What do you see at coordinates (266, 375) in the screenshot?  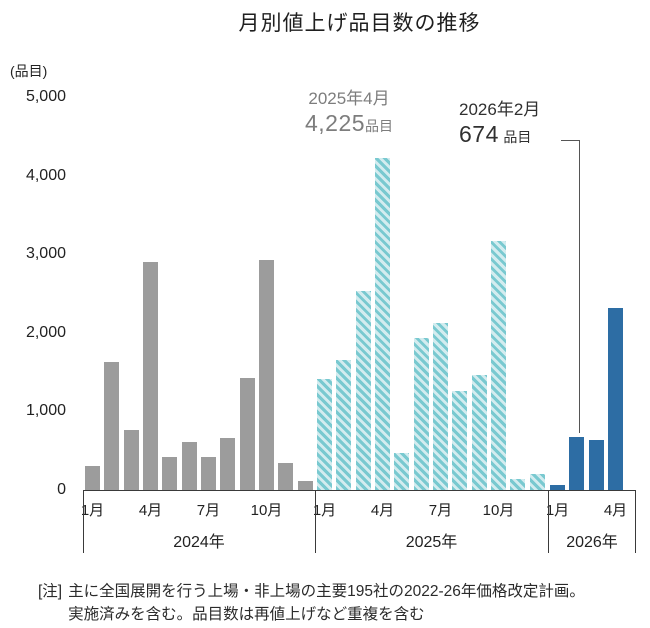 I see `bar-2024年-10月` at bounding box center [266, 375].